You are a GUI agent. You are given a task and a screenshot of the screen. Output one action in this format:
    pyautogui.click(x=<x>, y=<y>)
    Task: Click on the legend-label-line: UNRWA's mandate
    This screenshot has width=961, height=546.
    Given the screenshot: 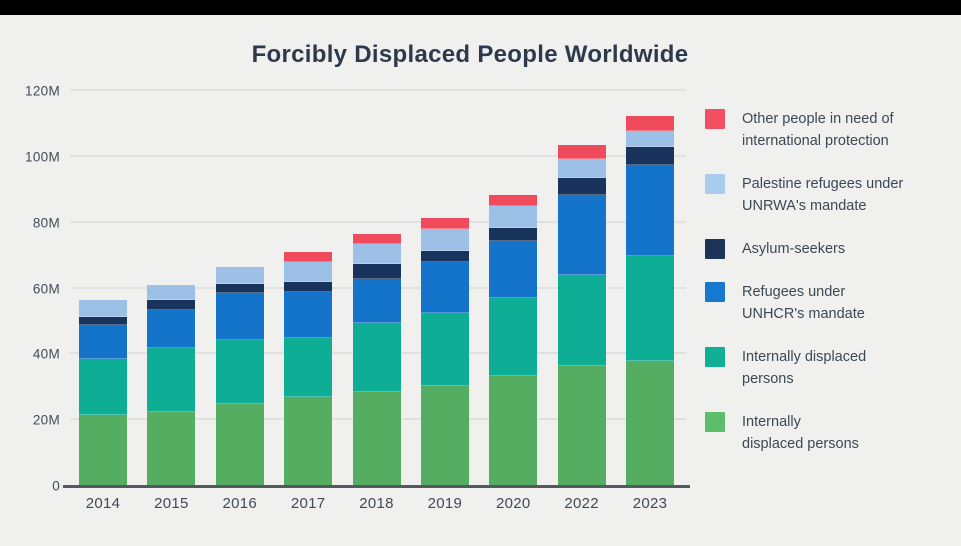 What is the action you would take?
    pyautogui.click(x=804, y=206)
    